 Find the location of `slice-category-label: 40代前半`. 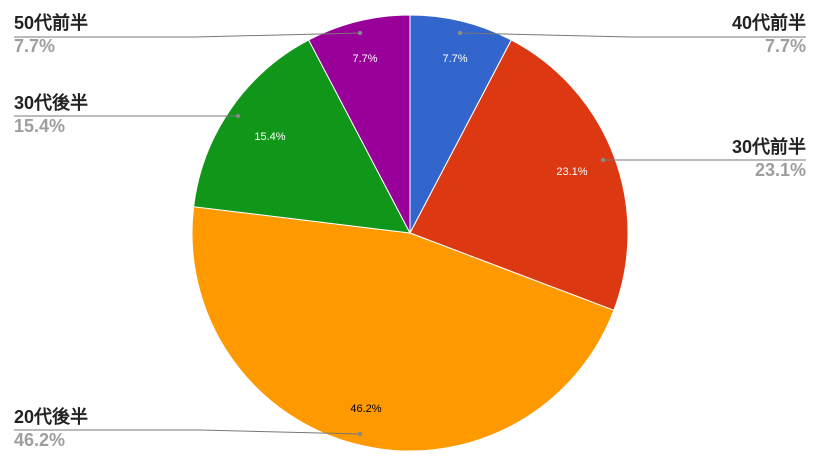

slice-category-label: 40代前半 is located at coordinates (769, 22).